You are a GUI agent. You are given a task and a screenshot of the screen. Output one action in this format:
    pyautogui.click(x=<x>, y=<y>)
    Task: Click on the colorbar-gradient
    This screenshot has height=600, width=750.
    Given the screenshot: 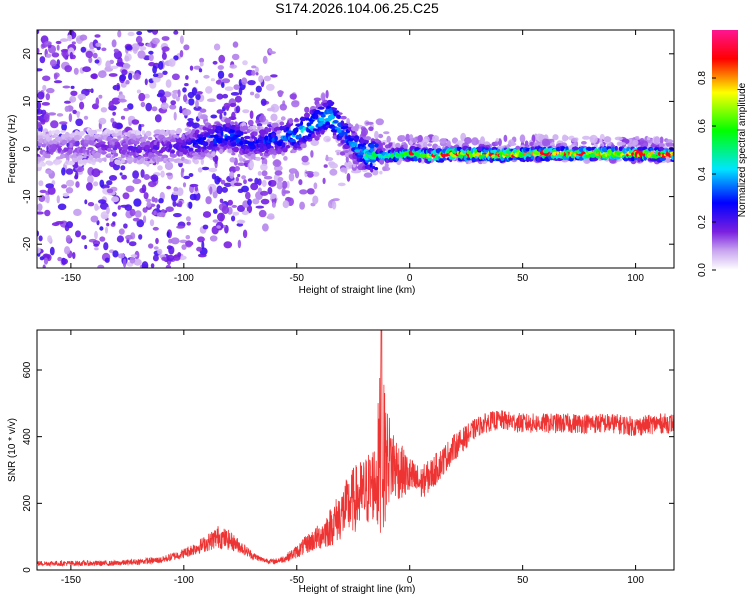 What is the action you would take?
    pyautogui.click(x=725, y=150)
    